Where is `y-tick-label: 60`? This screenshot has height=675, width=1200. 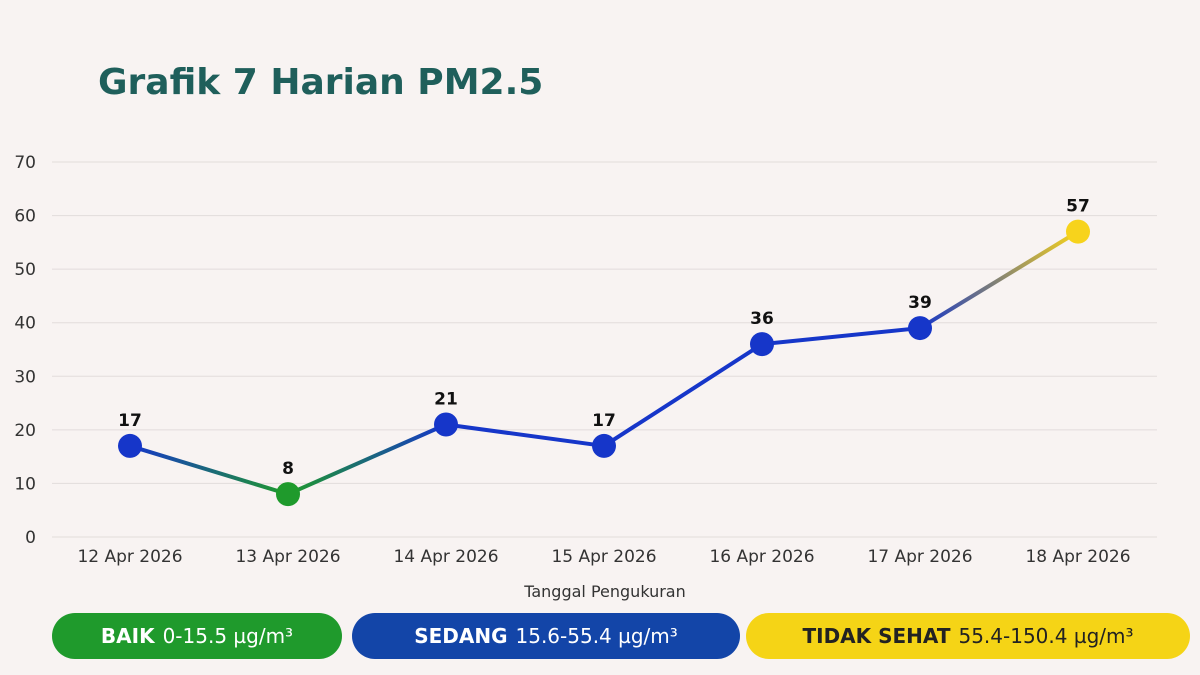
y-tick-label: 60 is located at coordinates (25, 217).